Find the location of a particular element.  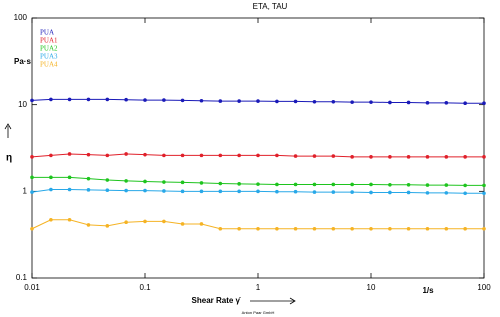

legend-entry: PUA is located at coordinates (47, 33).